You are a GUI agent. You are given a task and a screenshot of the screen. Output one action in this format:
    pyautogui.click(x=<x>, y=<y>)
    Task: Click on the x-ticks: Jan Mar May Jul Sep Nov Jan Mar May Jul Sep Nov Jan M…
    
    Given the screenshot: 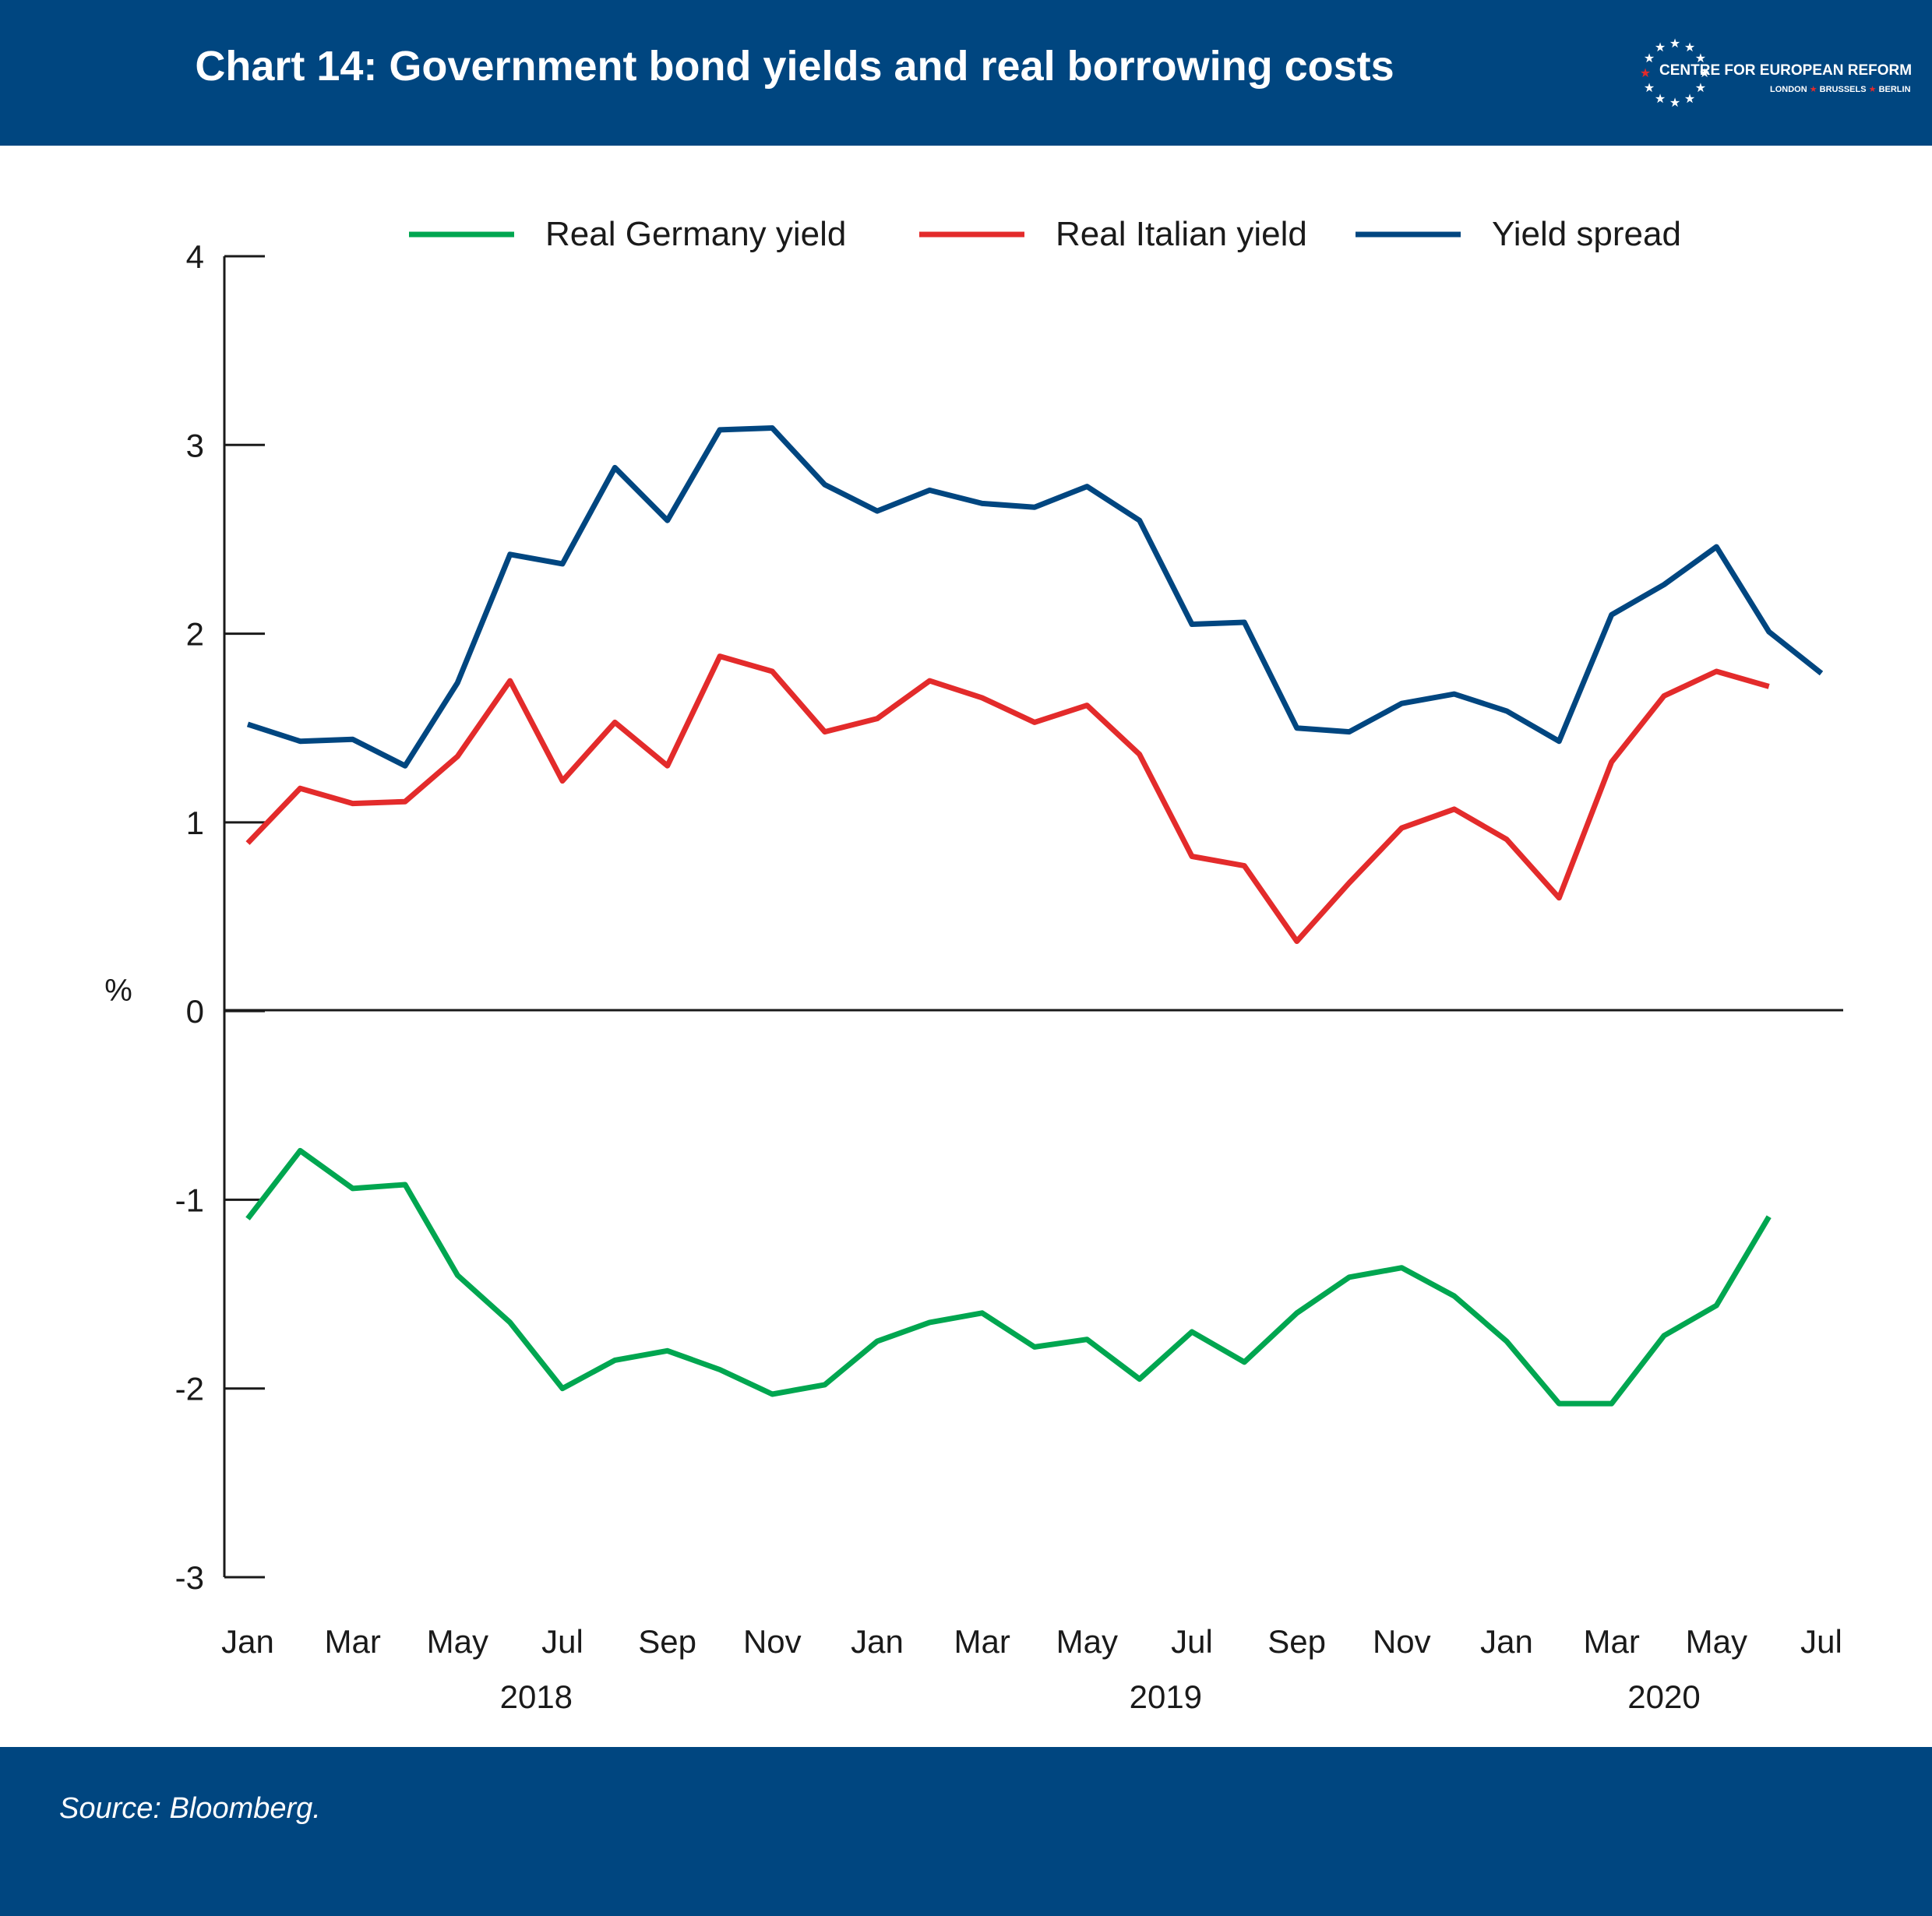 What is the action you would take?
    pyautogui.click(x=1031, y=1669)
    